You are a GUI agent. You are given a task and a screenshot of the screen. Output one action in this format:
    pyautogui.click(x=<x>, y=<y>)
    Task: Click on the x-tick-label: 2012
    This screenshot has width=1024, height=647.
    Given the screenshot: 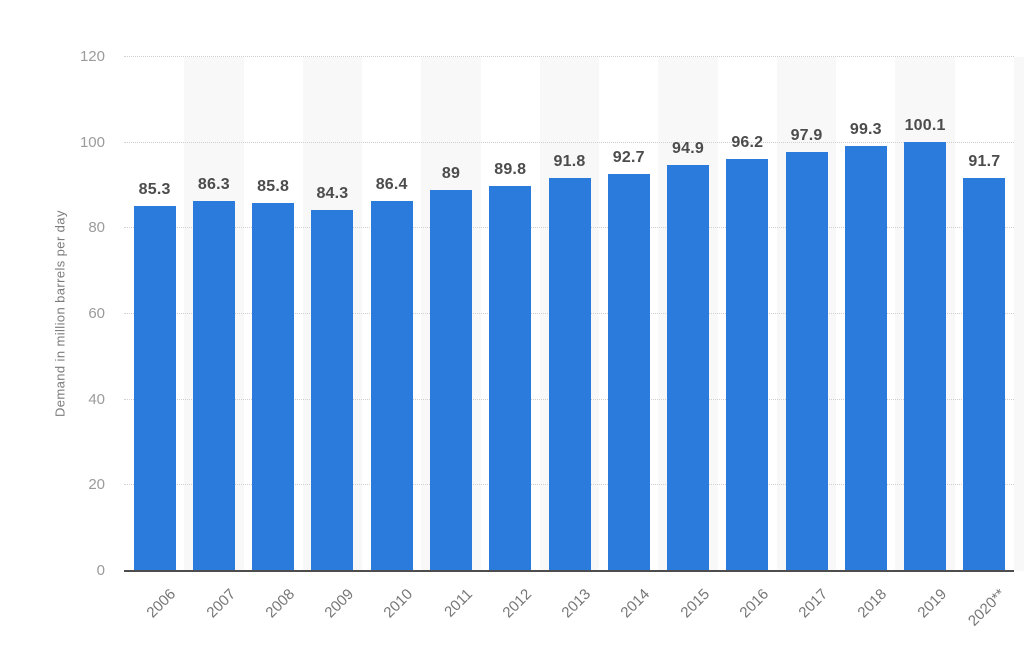 What is the action you would take?
    pyautogui.click(x=517, y=603)
    